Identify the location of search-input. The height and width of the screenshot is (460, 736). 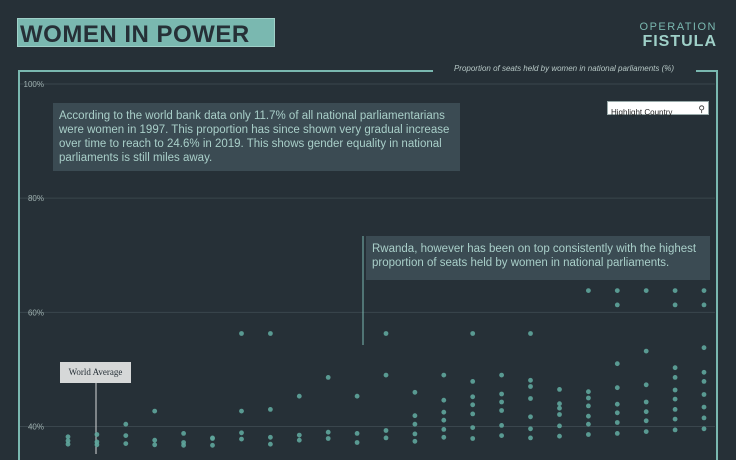
(651, 112).